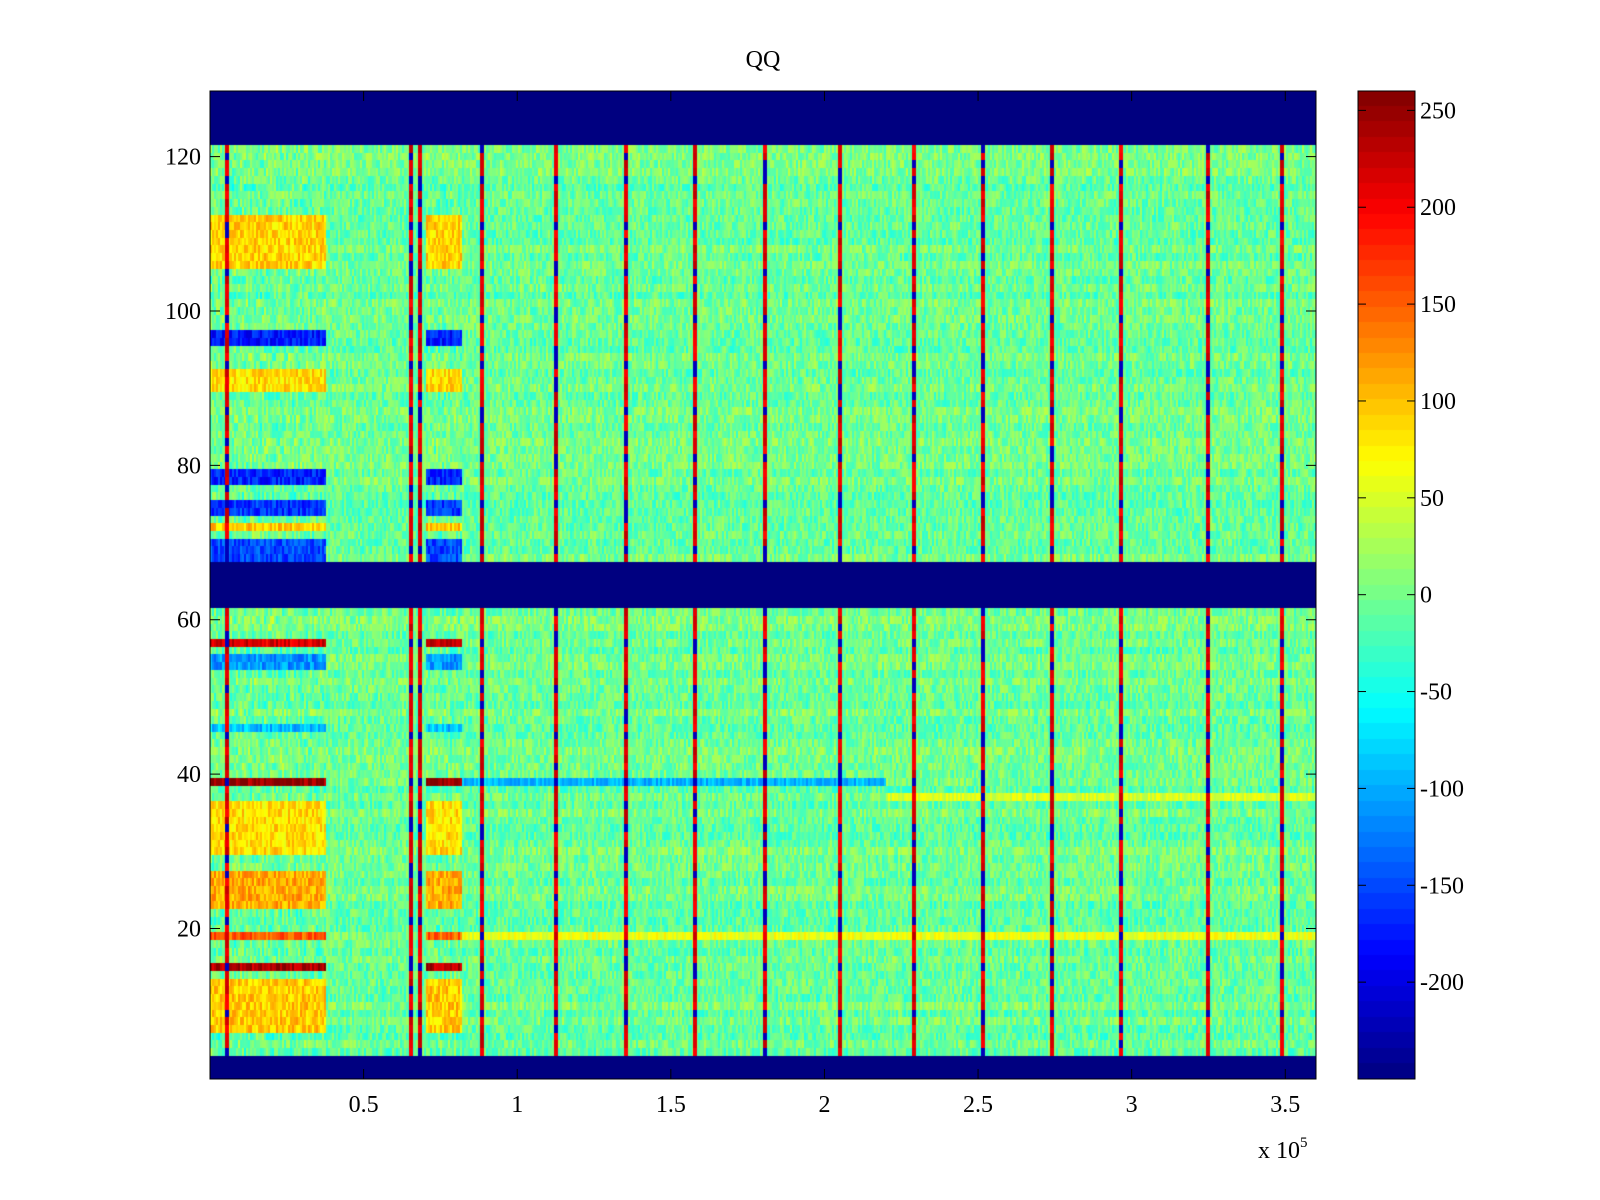 This screenshot has width=1600, height=1200. I want to click on y-tick-label: 20, so click(189, 929).